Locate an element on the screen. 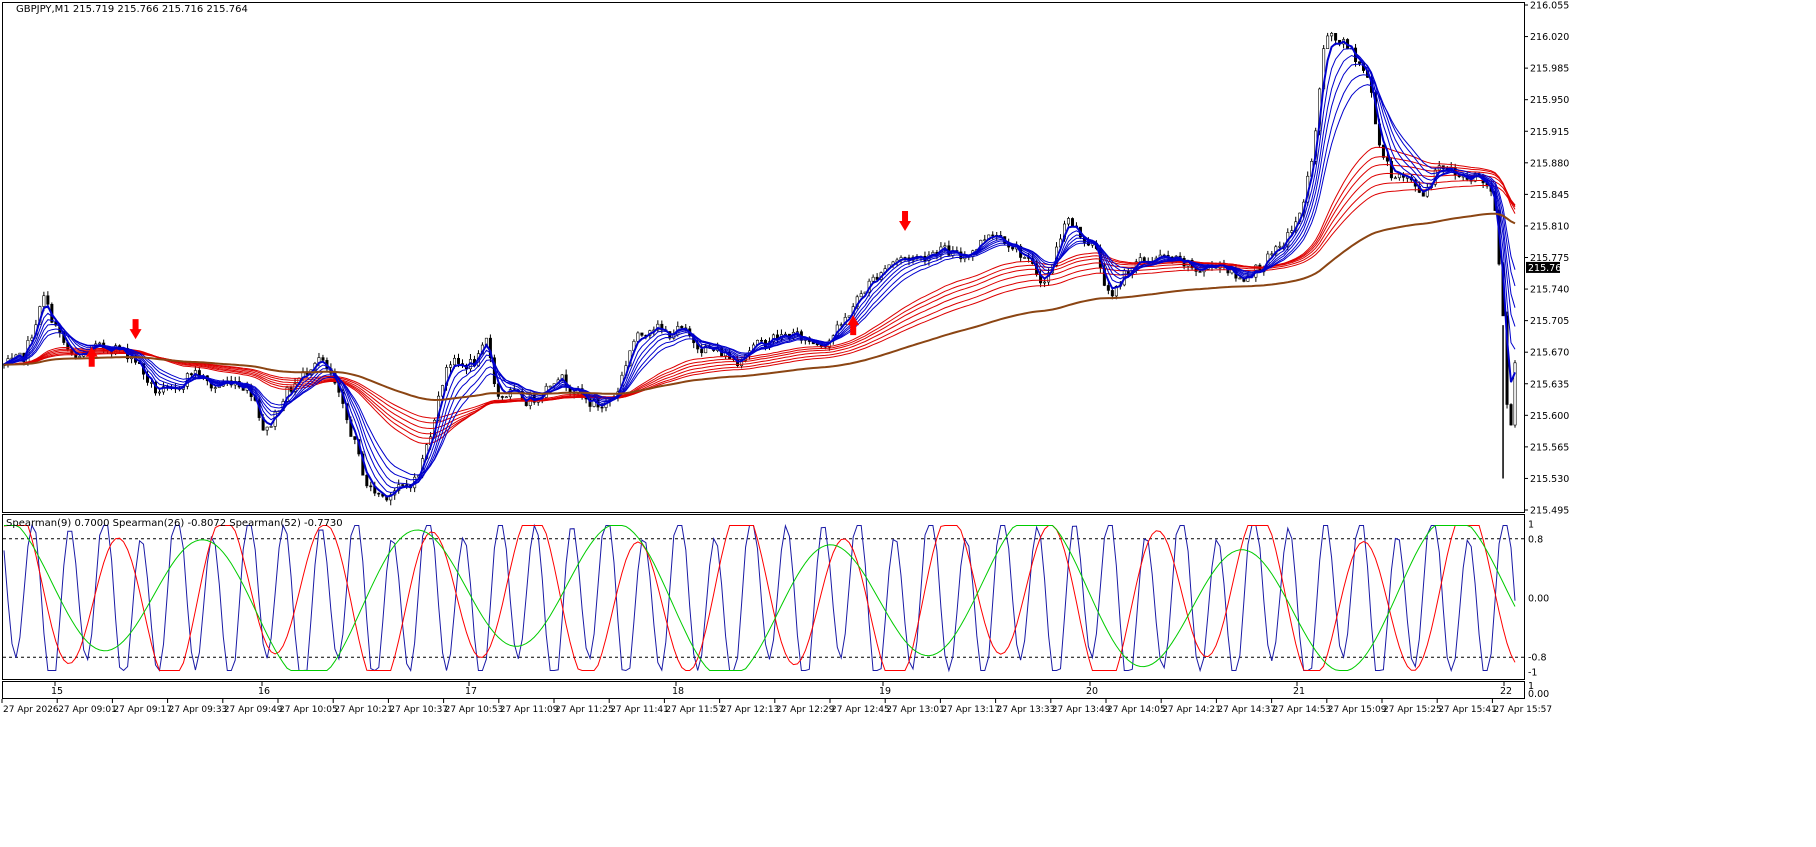 The width and height of the screenshot is (1816, 847). day-mark-label: 16 is located at coordinates (264, 691).